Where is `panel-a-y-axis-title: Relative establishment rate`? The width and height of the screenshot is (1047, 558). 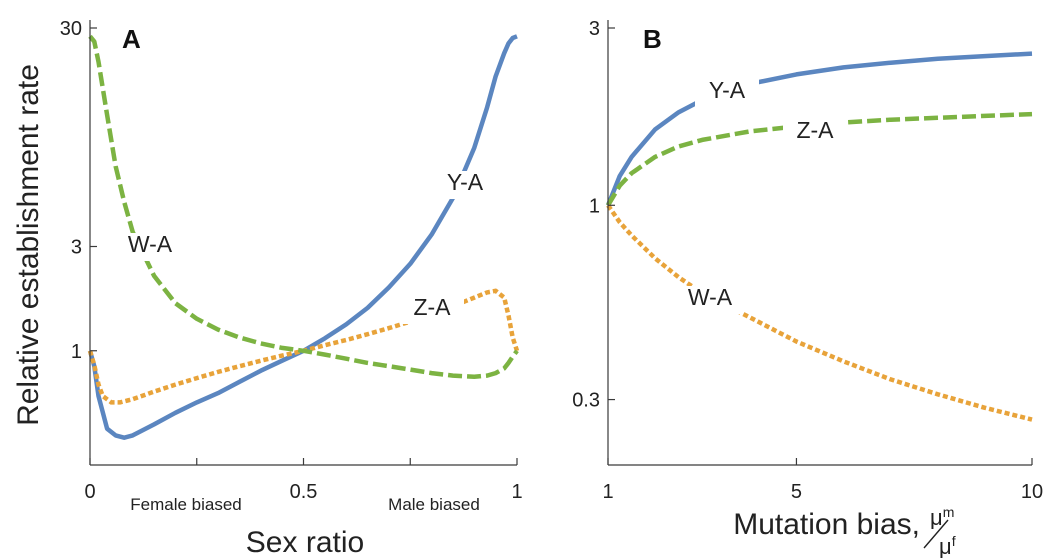 panel-a-y-axis-title: Relative establishment rate is located at coordinates (28, 245).